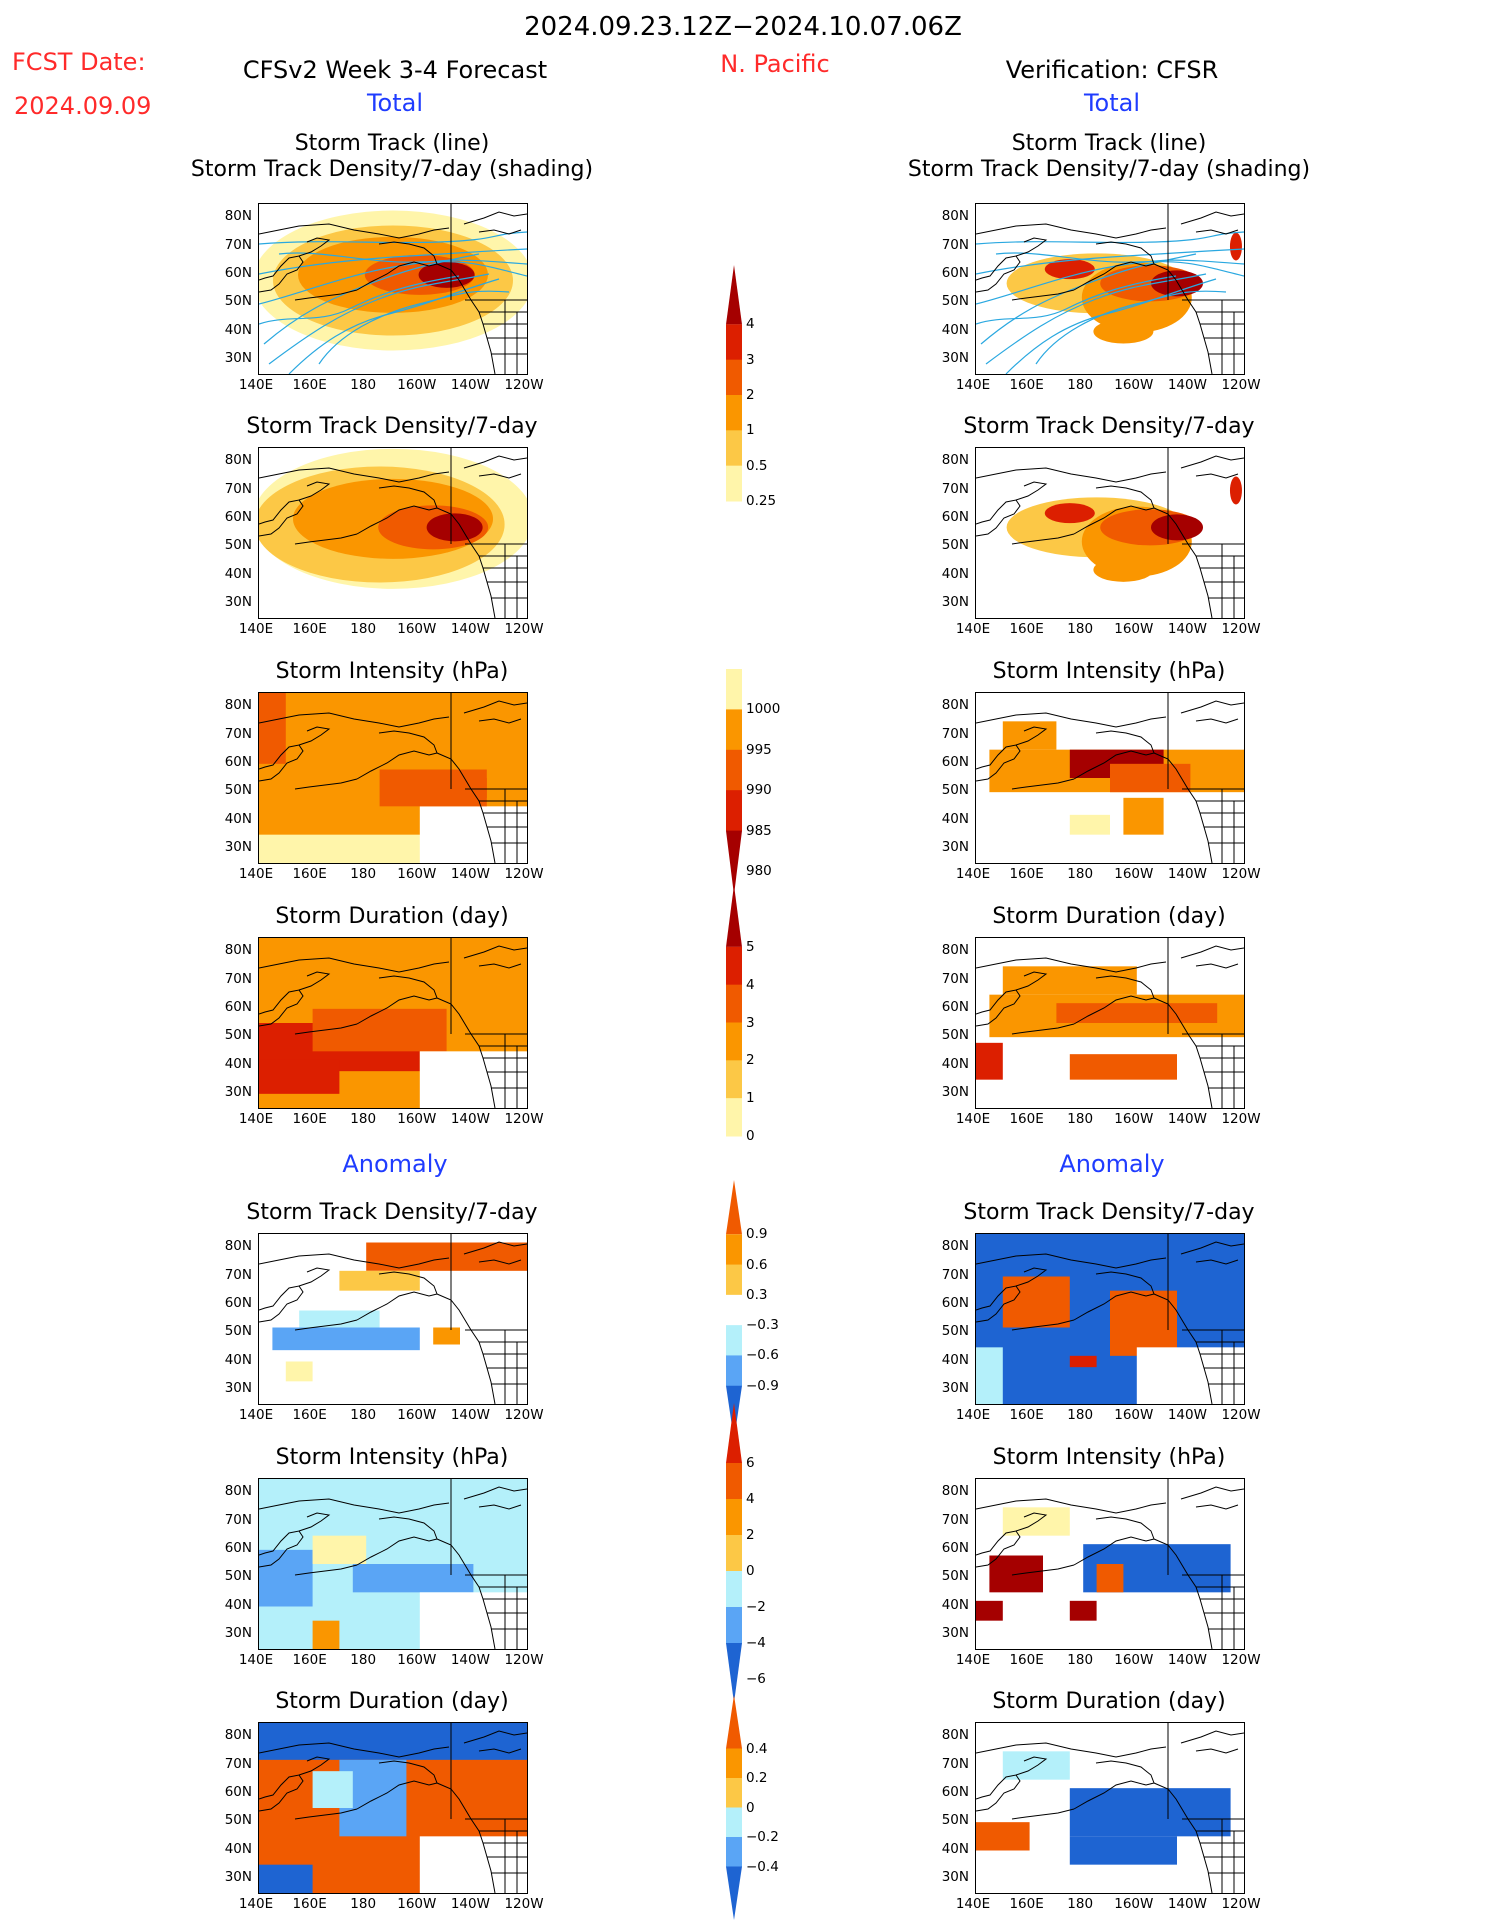 The image size is (1487, 1925). What do you see at coordinates (756, 1607) in the screenshot?
I see `colorbar-label: −2` at bounding box center [756, 1607].